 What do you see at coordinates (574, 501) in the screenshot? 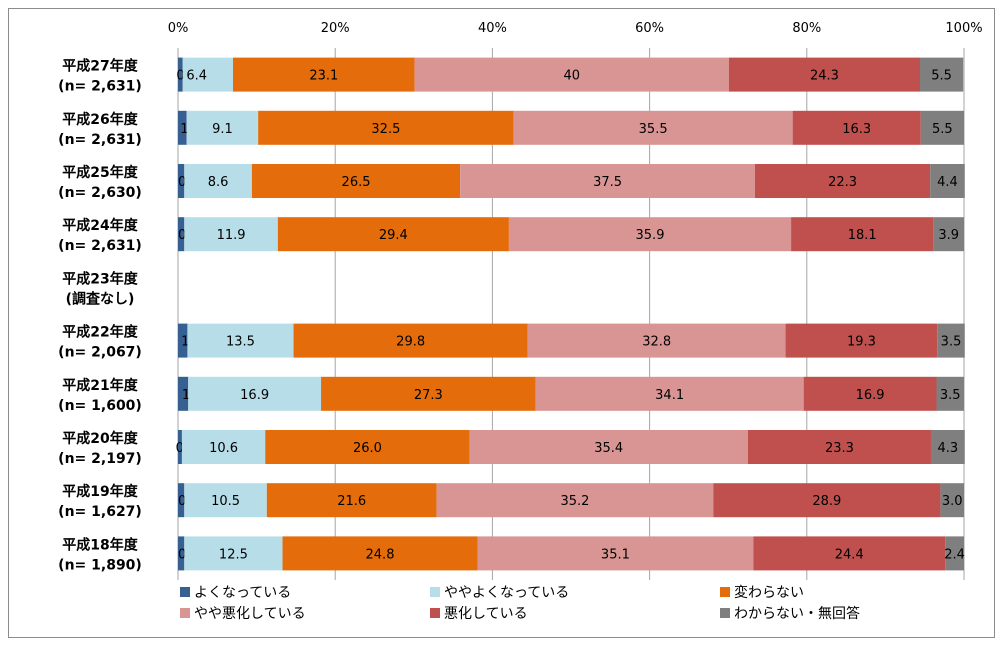
I see `data-label: 35.2` at bounding box center [574, 501].